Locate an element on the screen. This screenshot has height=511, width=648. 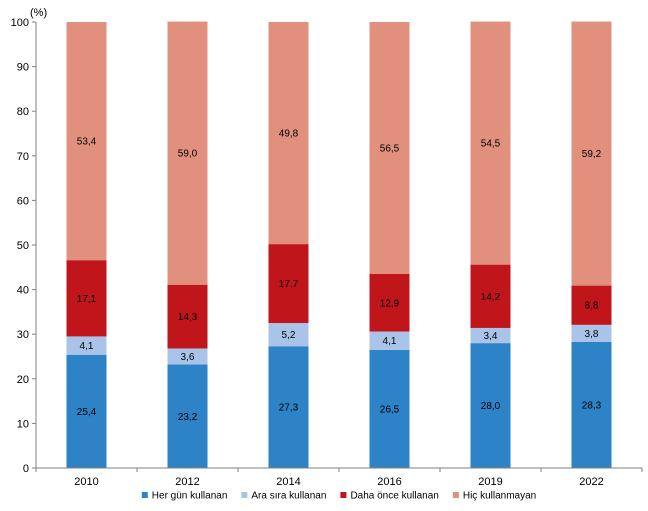
data-label: 25,4 is located at coordinates (87, 412).